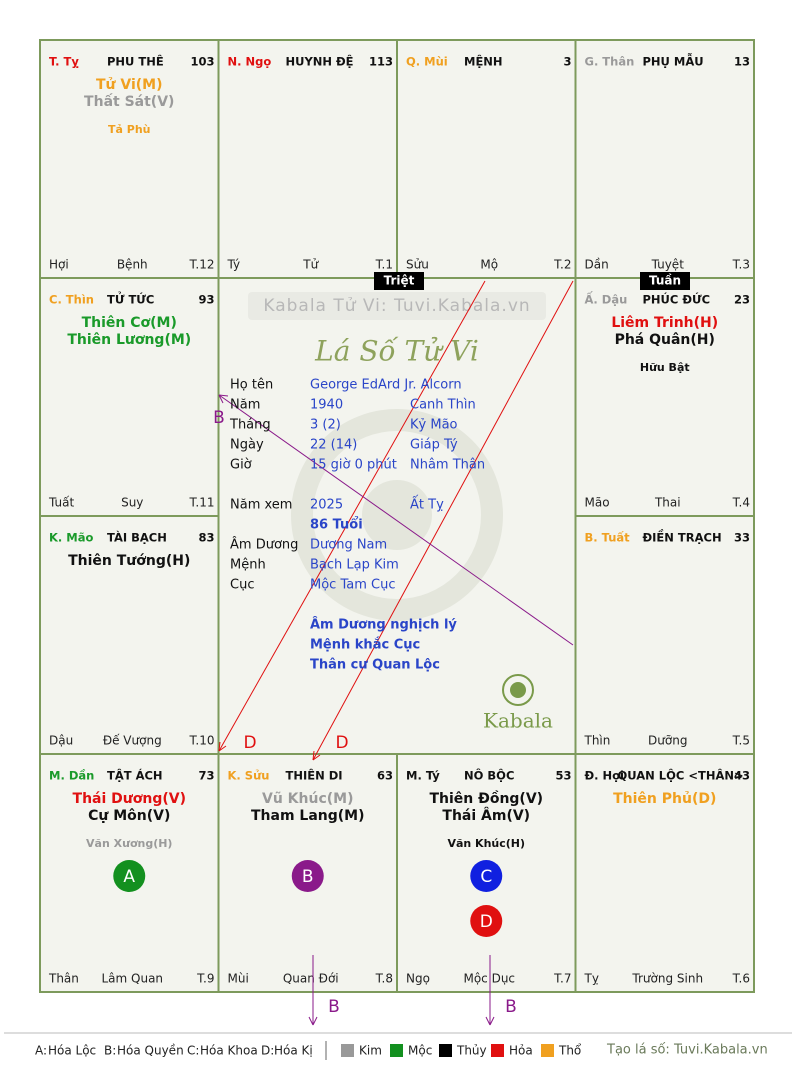 Image resolution: width=796 pixels, height=1070 pixels. What do you see at coordinates (486, 815) in the screenshot?
I see `major-star: Thái Âm(V)` at bounding box center [486, 815].